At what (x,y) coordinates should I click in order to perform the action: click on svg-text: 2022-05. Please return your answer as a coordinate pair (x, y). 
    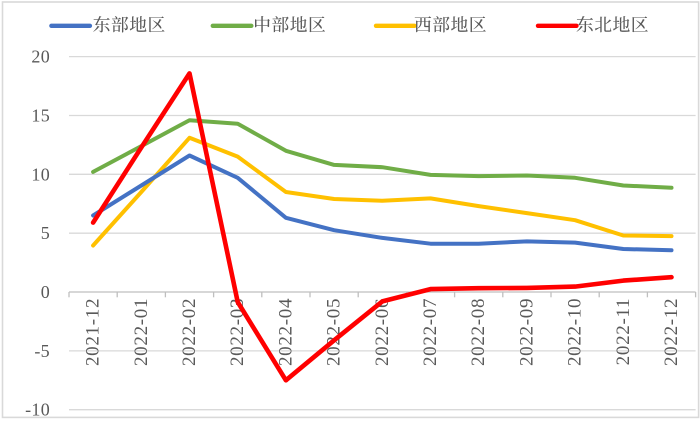
    Looking at the image, I should click on (334, 332).